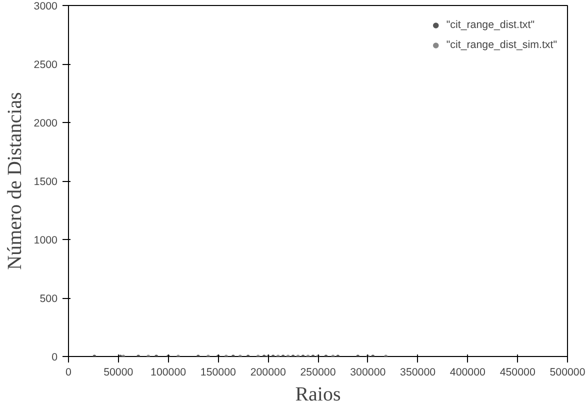  What do you see at coordinates (568, 372) in the screenshot?
I see `x-tick-label: 500000` at bounding box center [568, 372].